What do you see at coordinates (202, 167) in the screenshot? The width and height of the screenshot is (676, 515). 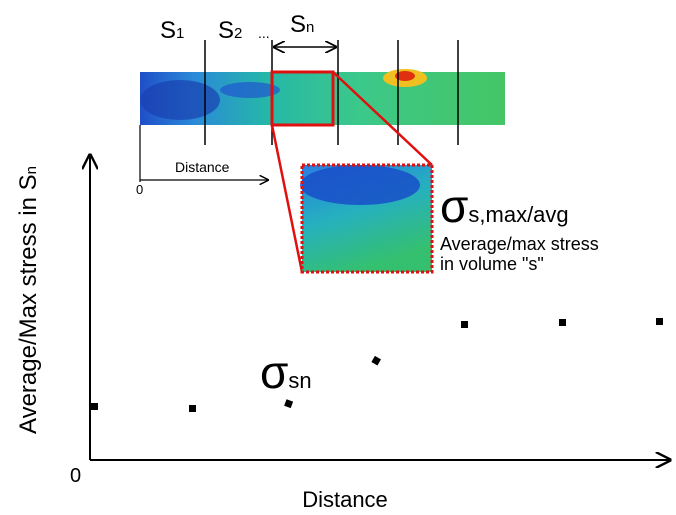 I see `inset-distance: Distance` at bounding box center [202, 167].